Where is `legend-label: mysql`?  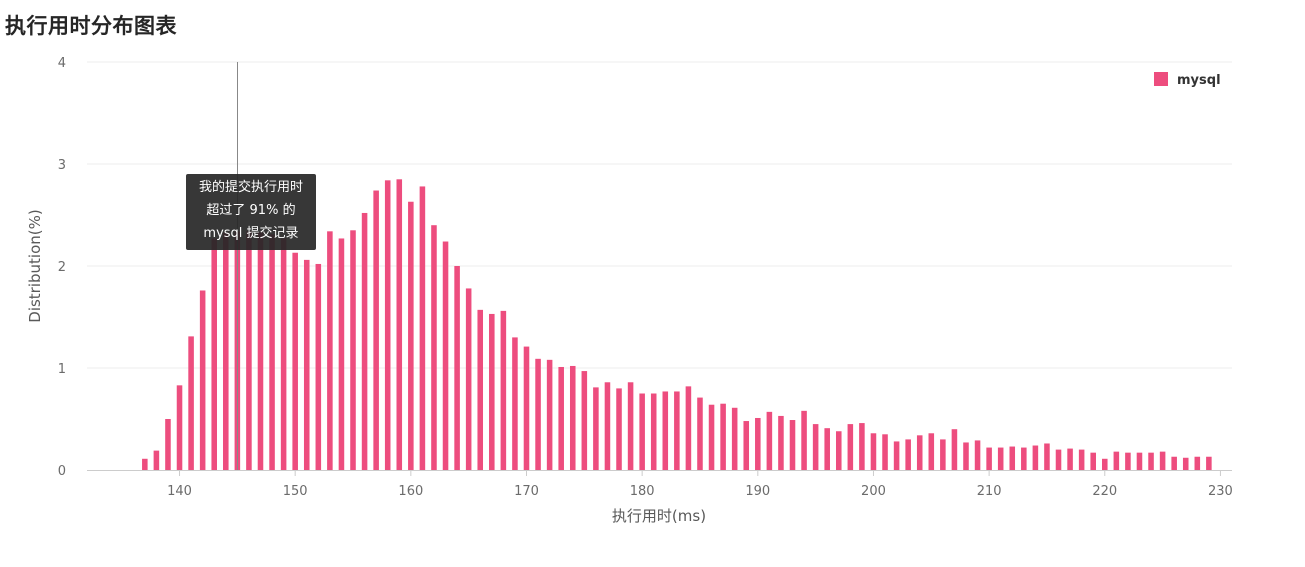
legend-label: mysql is located at coordinates (1199, 80).